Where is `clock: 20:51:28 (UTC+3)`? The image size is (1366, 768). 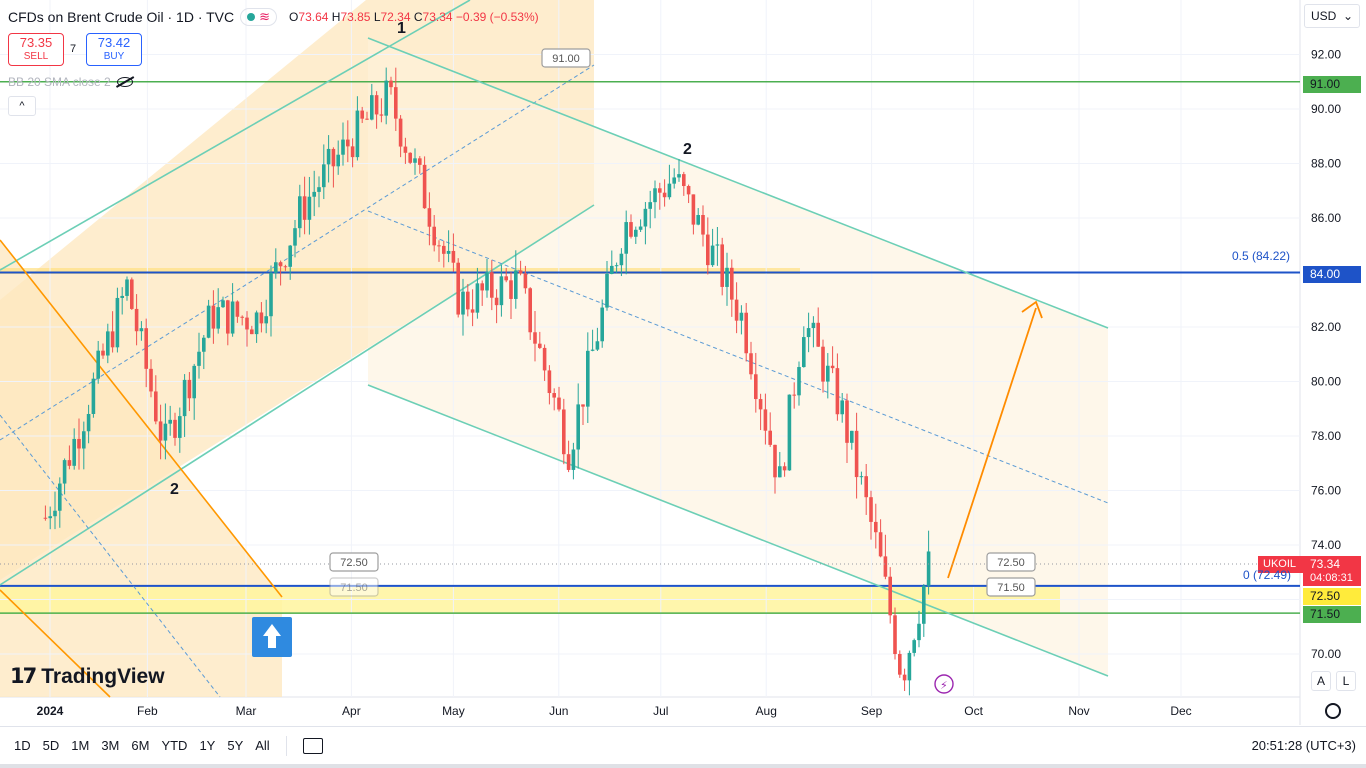 clock: 20:51:28 (UTC+3) is located at coordinates (1303, 745).